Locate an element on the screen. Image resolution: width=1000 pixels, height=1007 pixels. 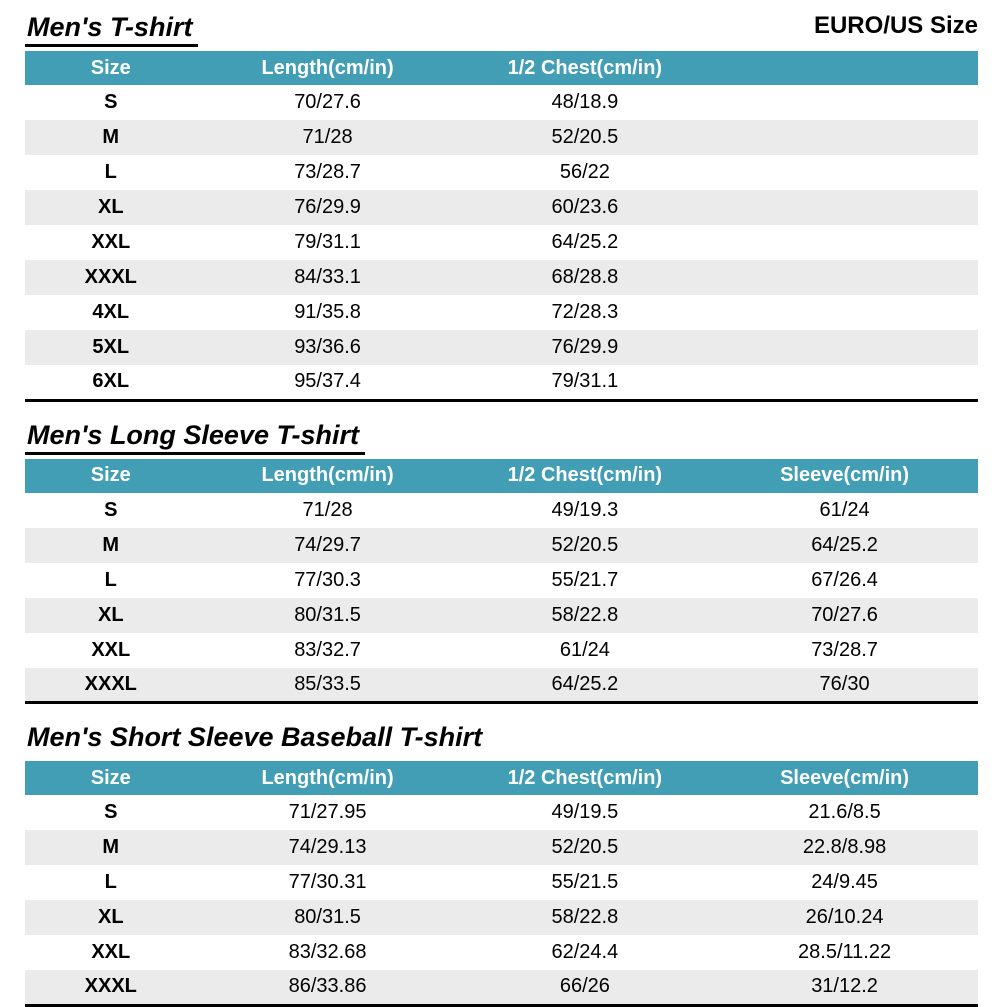
value-cell: 49/19.3 is located at coordinates (585, 509).